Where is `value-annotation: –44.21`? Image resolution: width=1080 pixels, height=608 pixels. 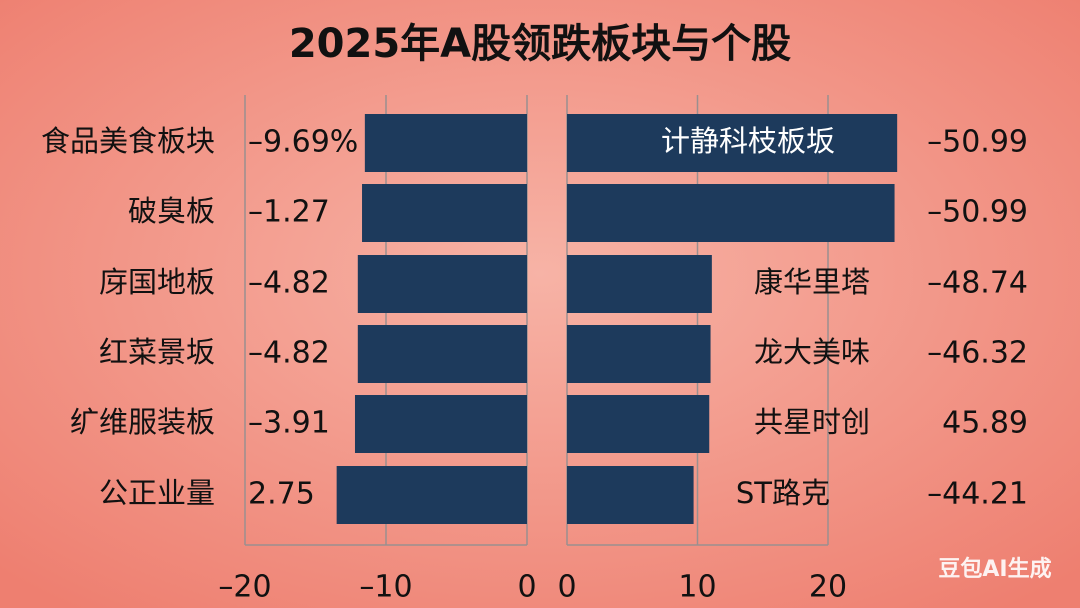
value-annotation: –44.21 is located at coordinates (977, 494).